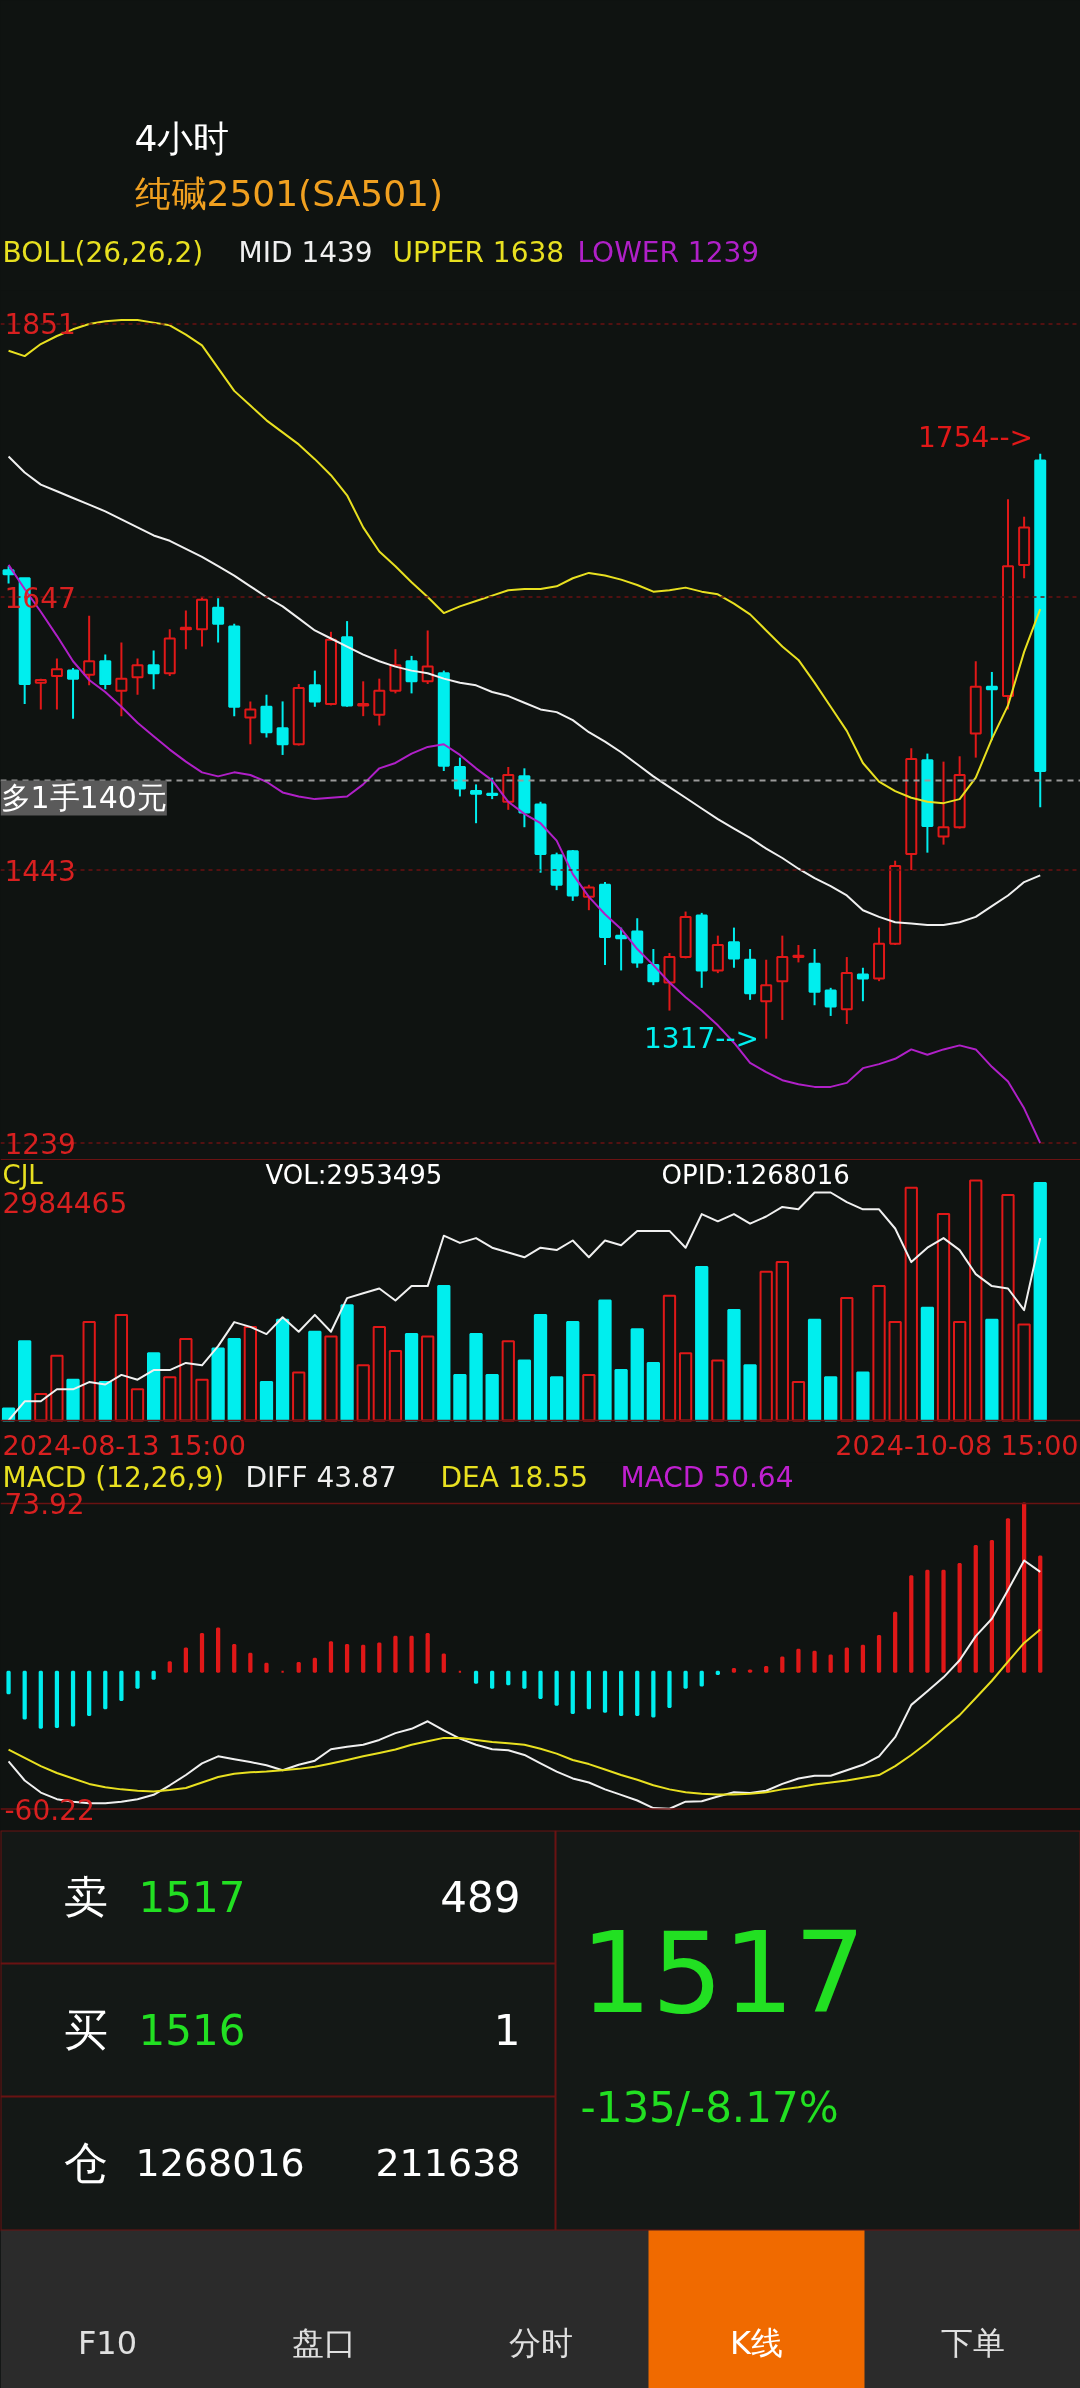 This screenshot has width=1080, height=2388. Describe the element at coordinates (182, 138) in the screenshot. I see `chart-title: 4小时` at that location.